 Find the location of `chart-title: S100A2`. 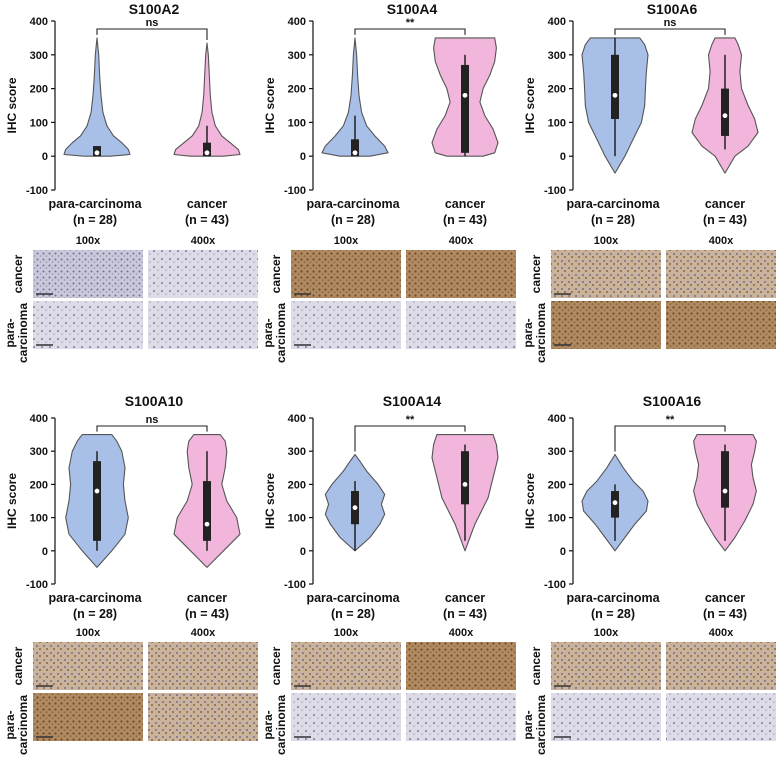

chart-title: S100A2 is located at coordinates (154, 9).